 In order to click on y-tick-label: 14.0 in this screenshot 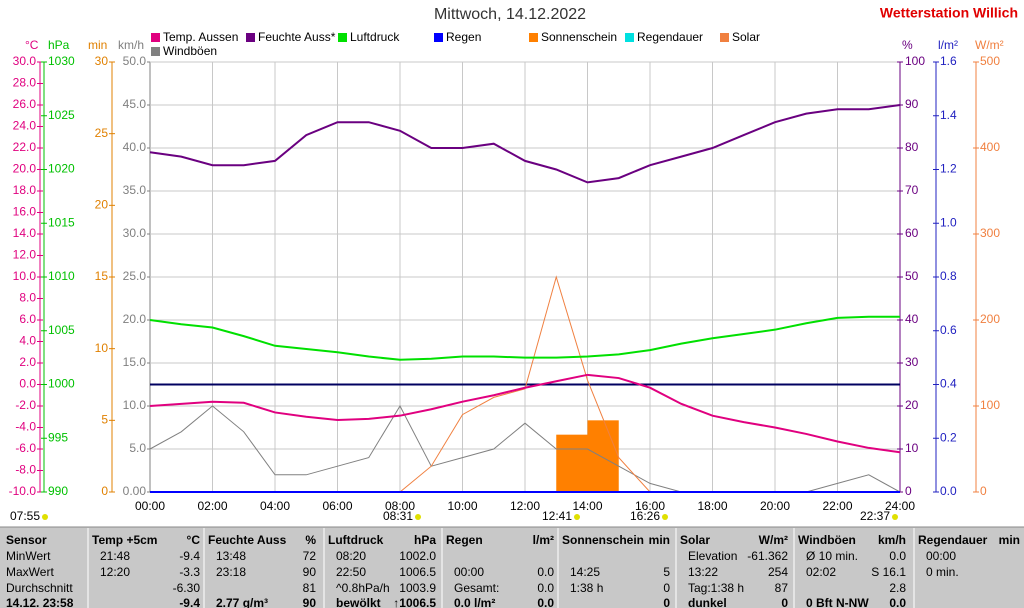, I will do `click(25, 233)`.